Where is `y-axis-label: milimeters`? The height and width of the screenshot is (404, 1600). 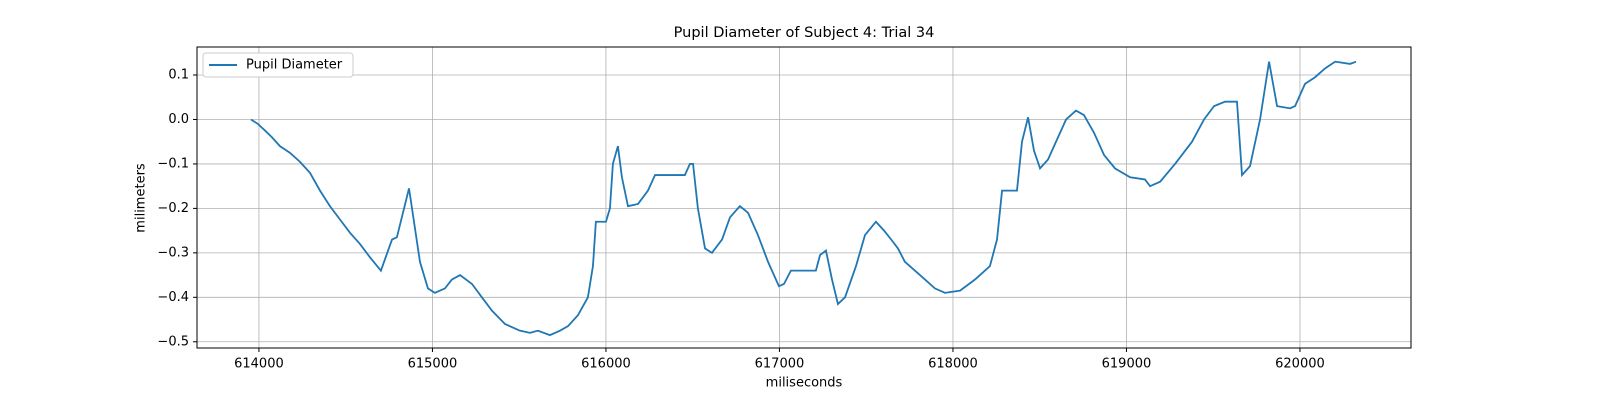
y-axis-label: milimeters is located at coordinates (141, 198).